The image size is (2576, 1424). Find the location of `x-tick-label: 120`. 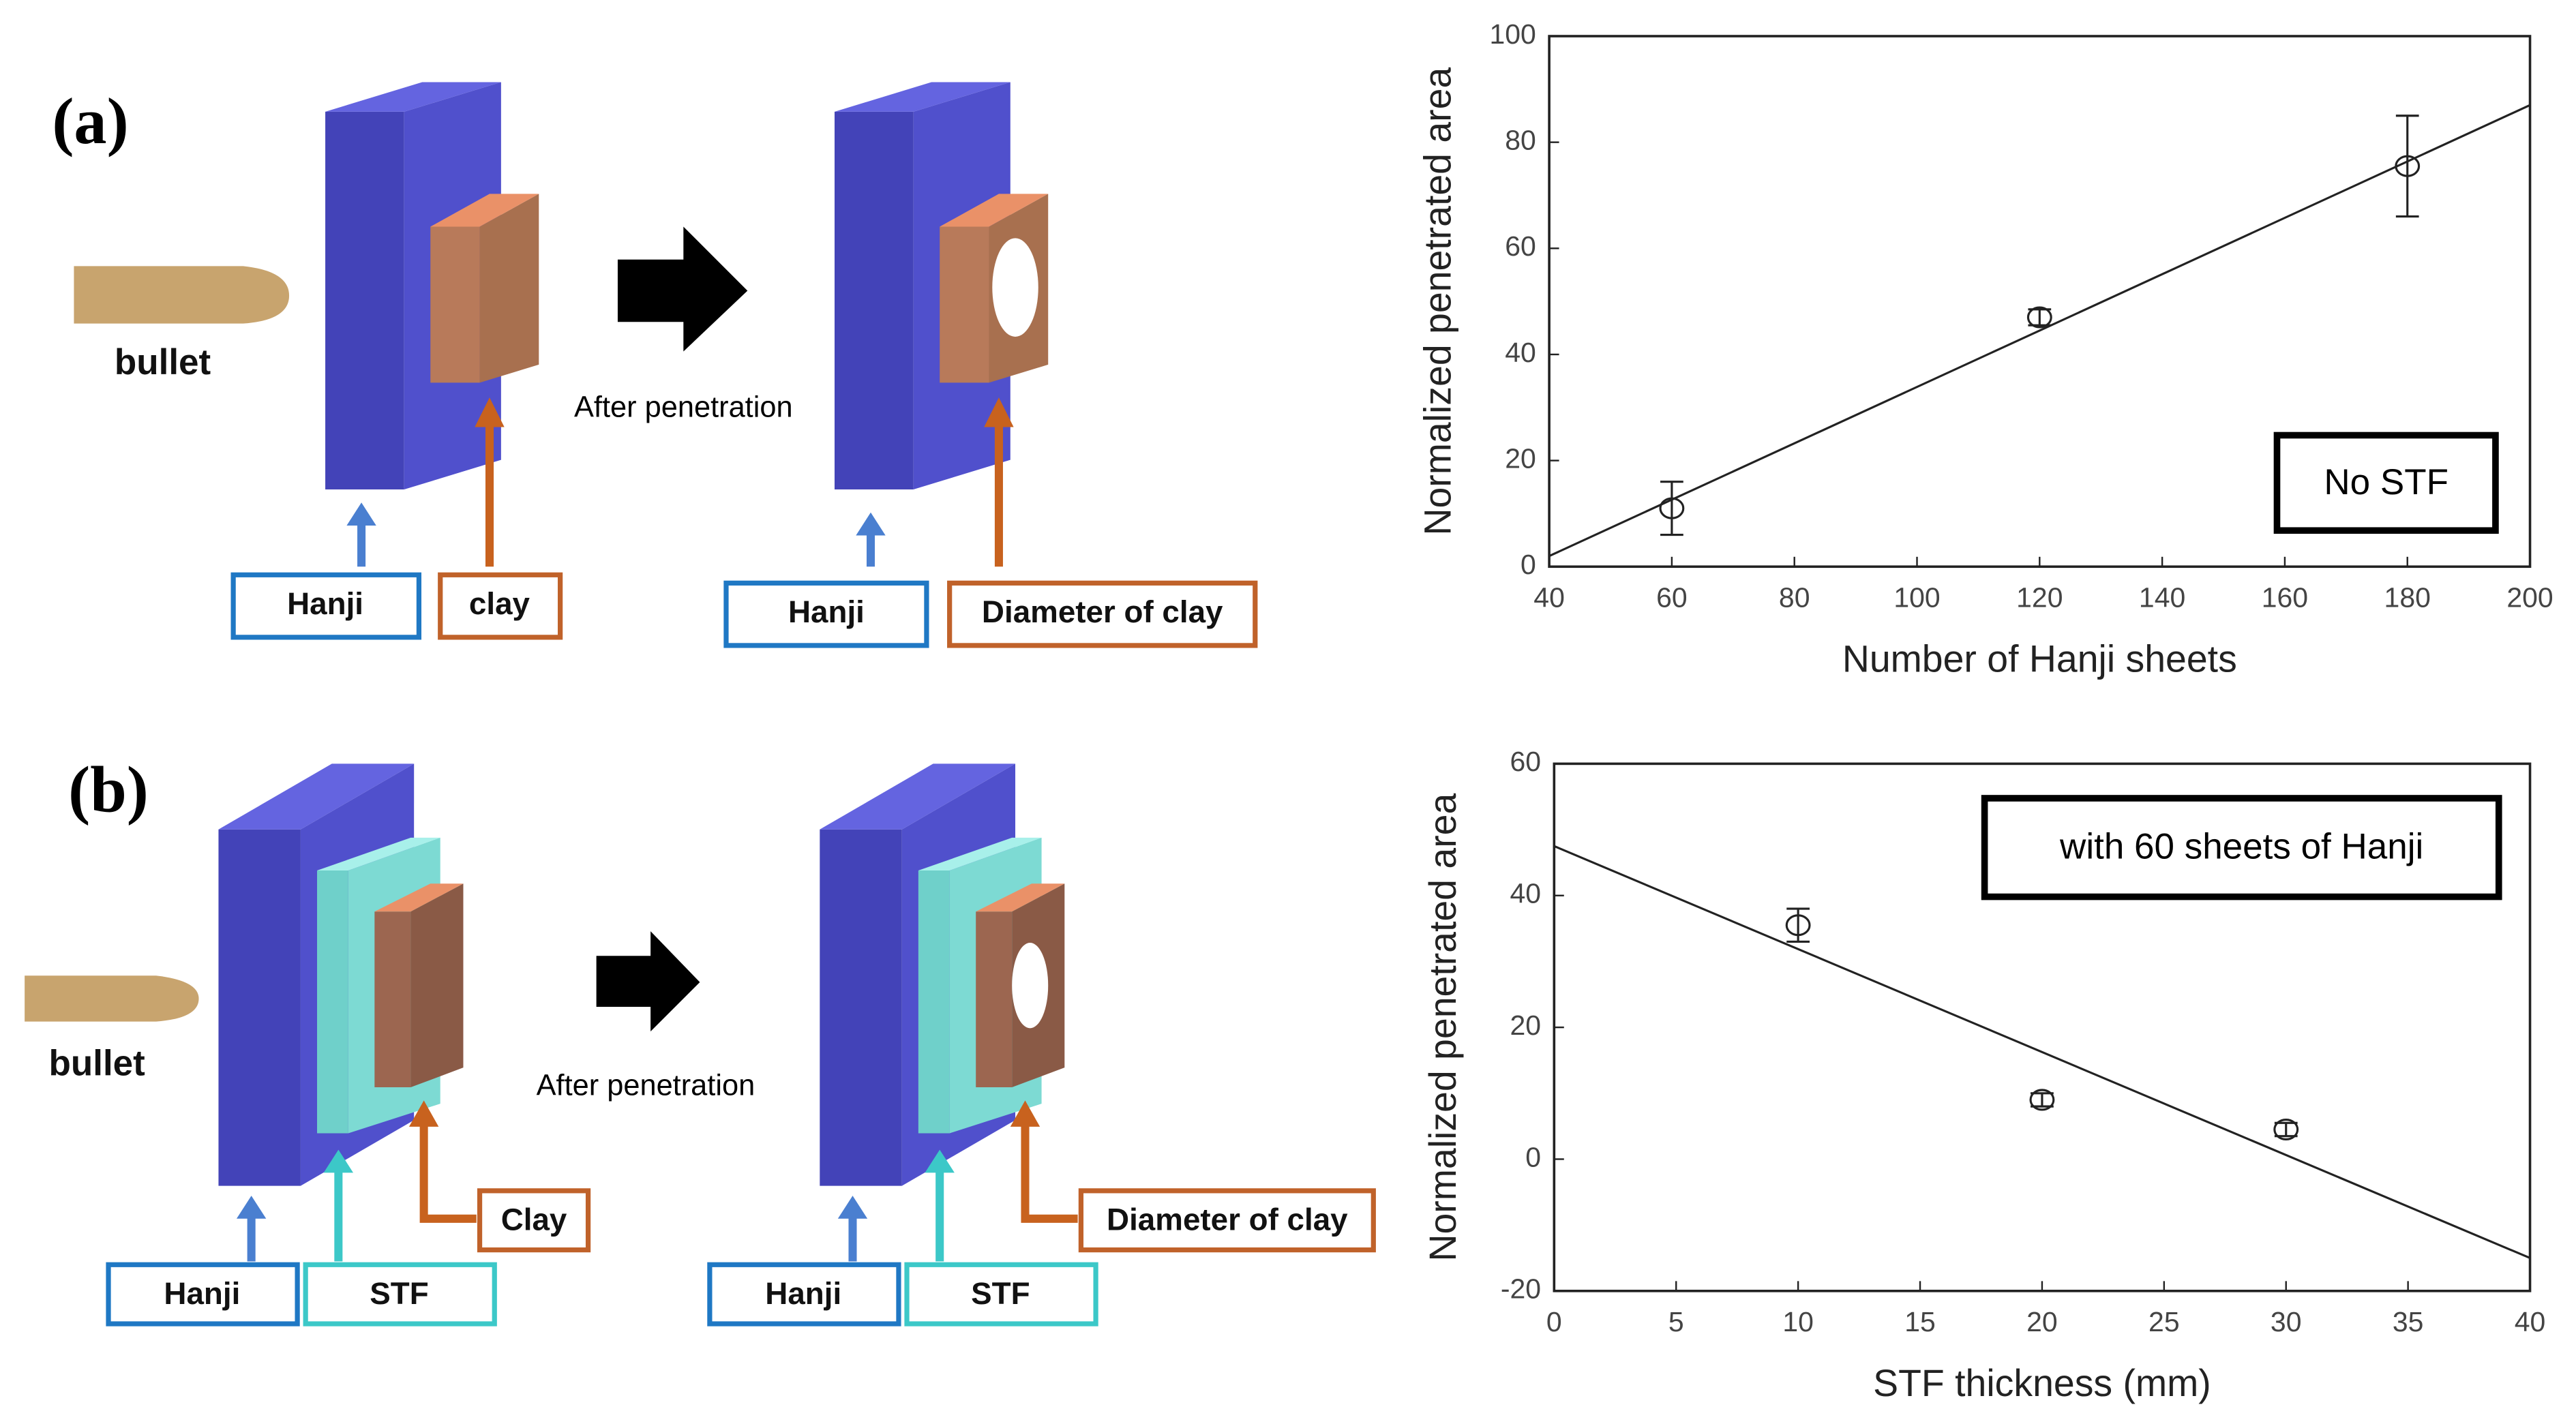

x-tick-label: 120 is located at coordinates (2040, 597).